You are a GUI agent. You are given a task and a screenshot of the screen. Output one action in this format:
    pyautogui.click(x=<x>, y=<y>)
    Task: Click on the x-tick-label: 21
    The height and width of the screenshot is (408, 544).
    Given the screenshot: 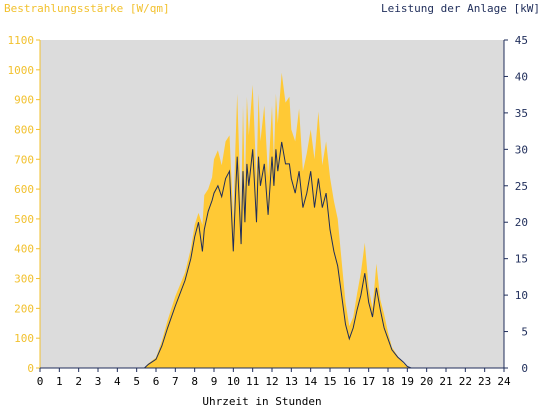 What is the action you would take?
    pyautogui.click(x=445, y=381)
    